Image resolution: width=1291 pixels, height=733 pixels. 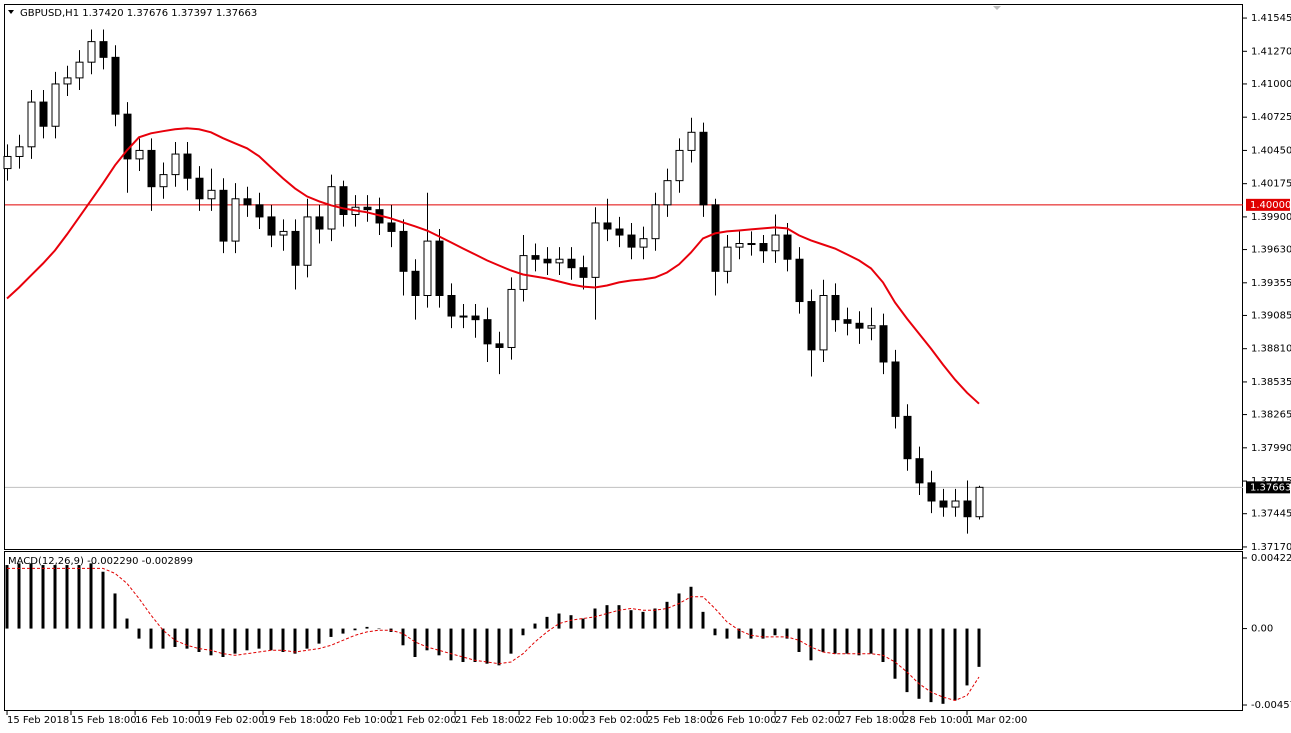 What do you see at coordinates (1271, 84) in the screenshot?
I see `y-tick-label: 1.41000` at bounding box center [1271, 84].